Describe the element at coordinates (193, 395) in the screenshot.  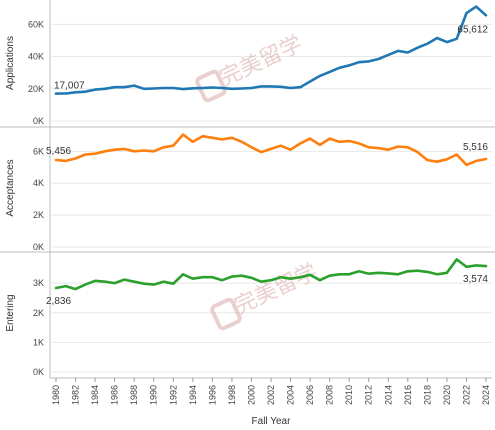
I see `x-tick-label: 1994` at that location.